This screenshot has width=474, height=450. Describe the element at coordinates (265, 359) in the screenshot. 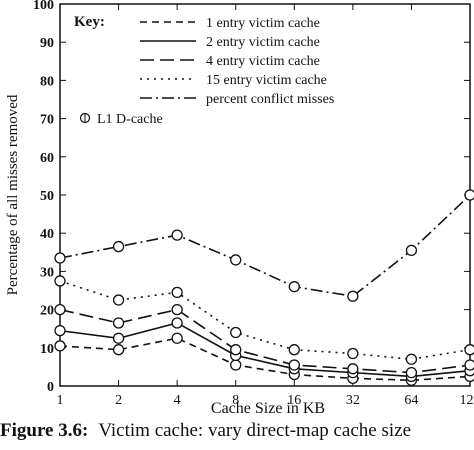

I see `series-line-1-entry-victim-cache` at that location.